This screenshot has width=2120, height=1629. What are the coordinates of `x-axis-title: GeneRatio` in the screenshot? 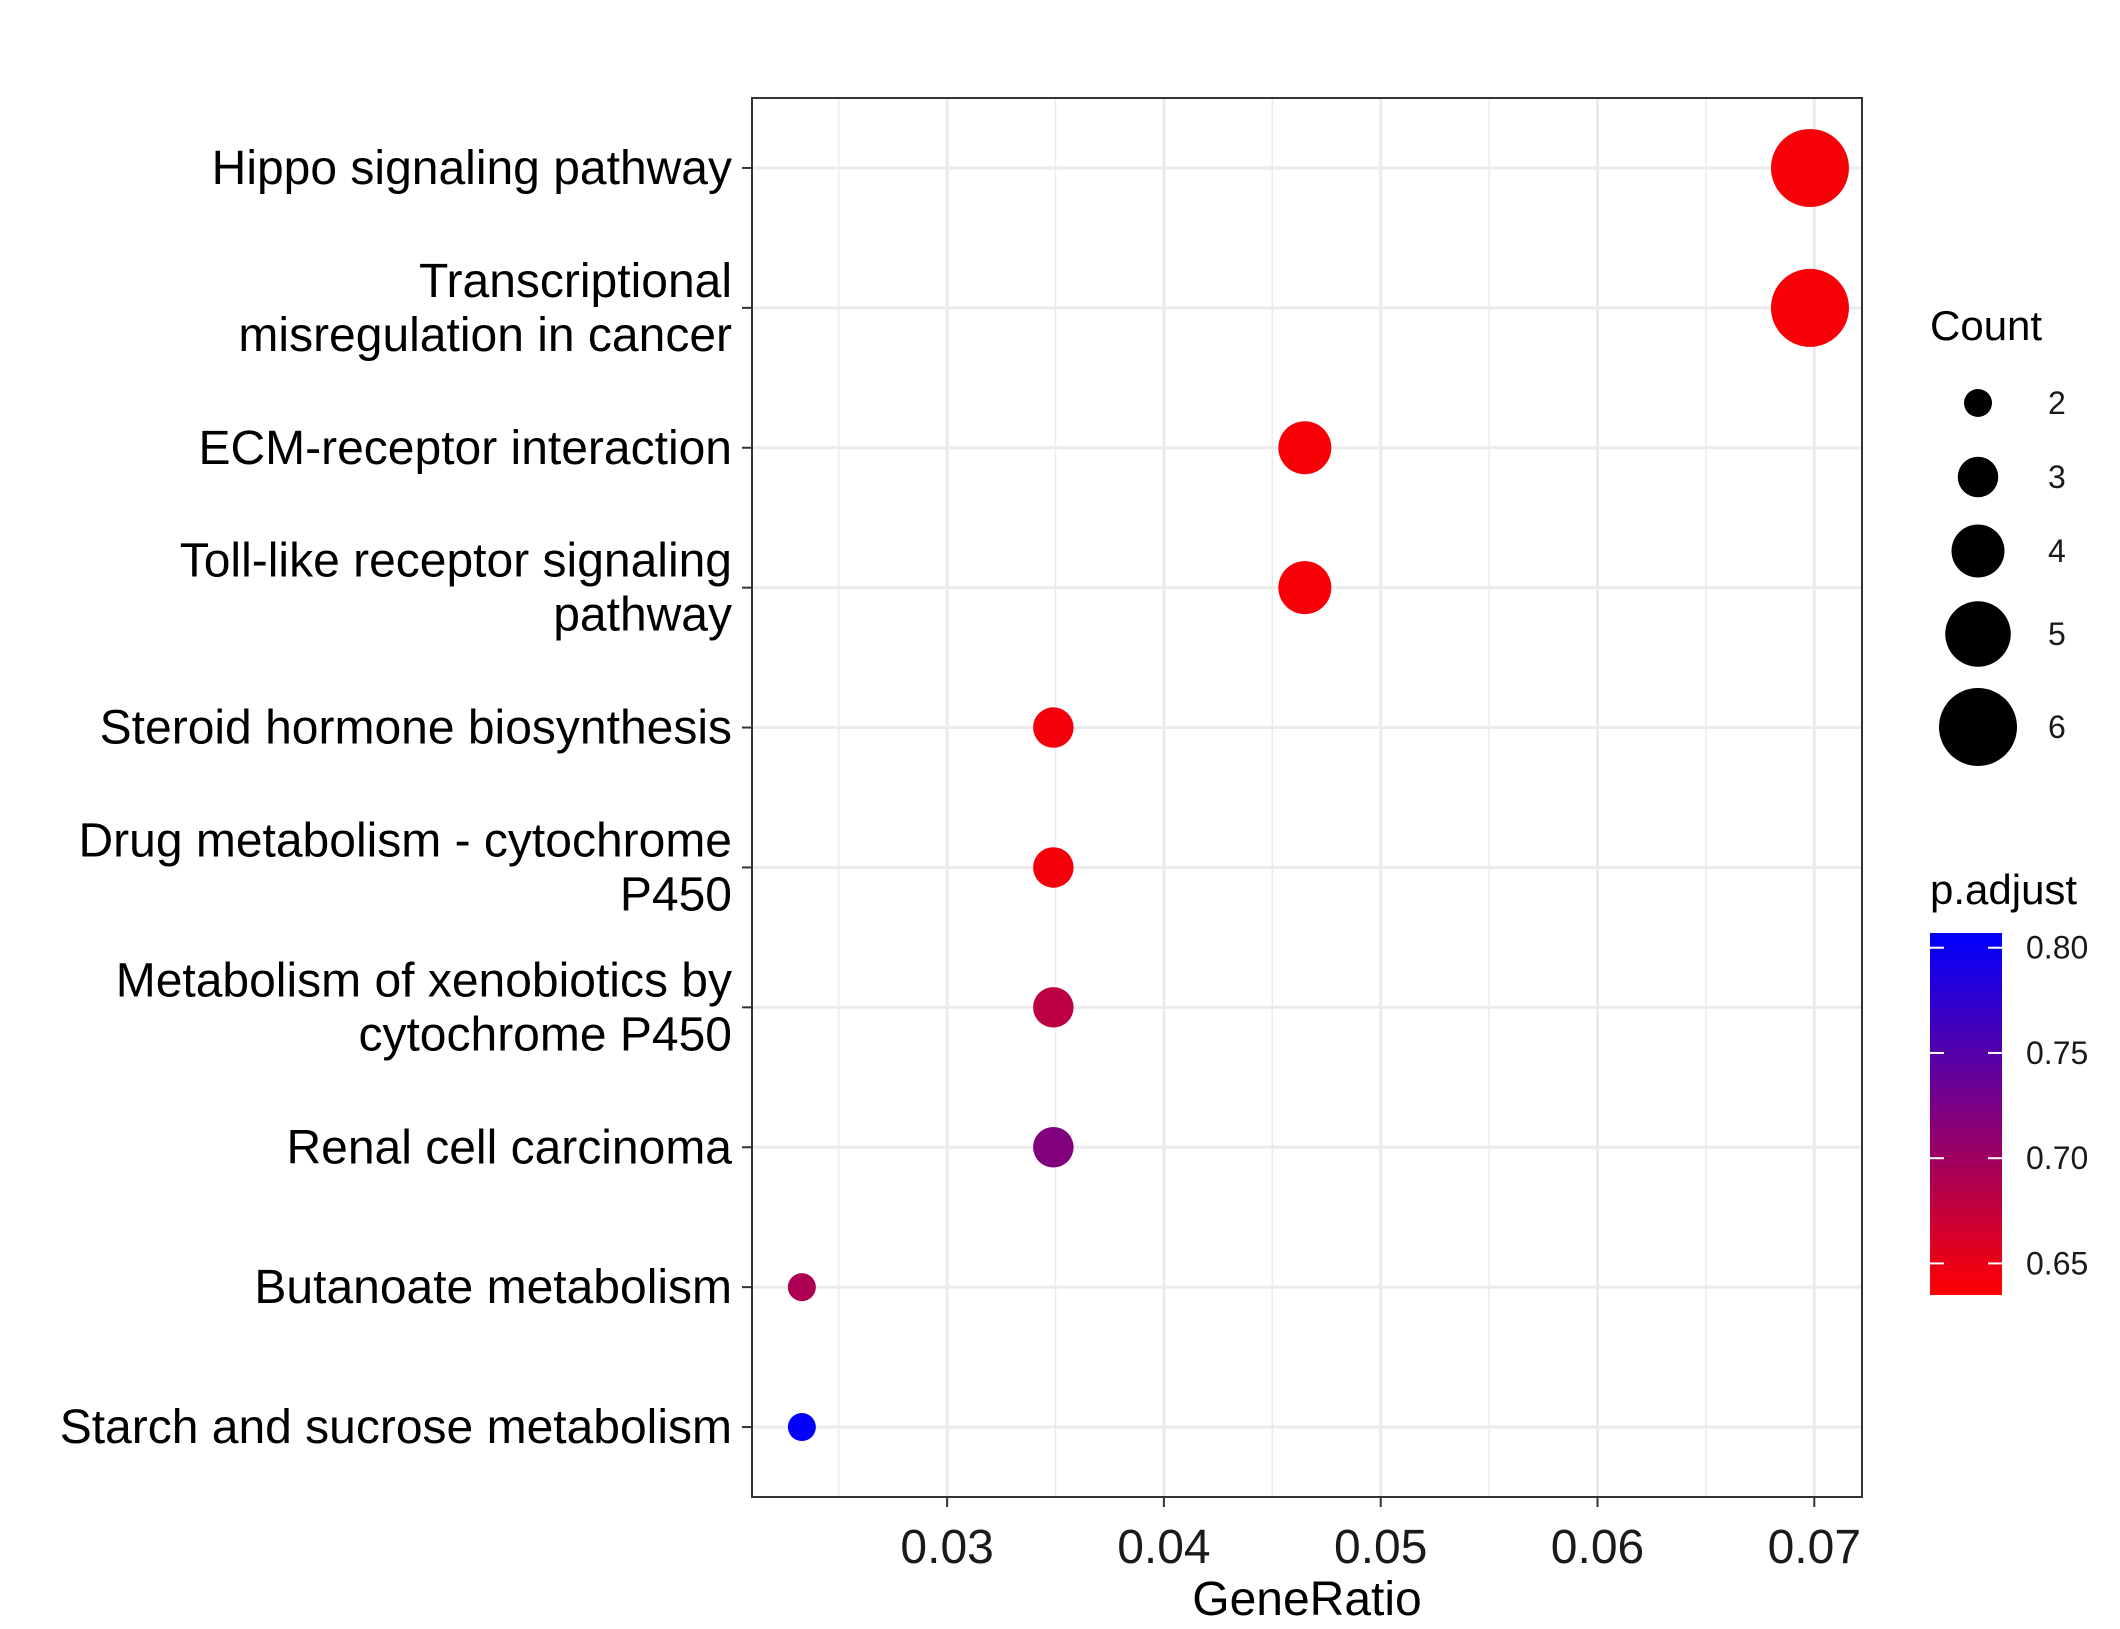 It's located at (1306, 1599).